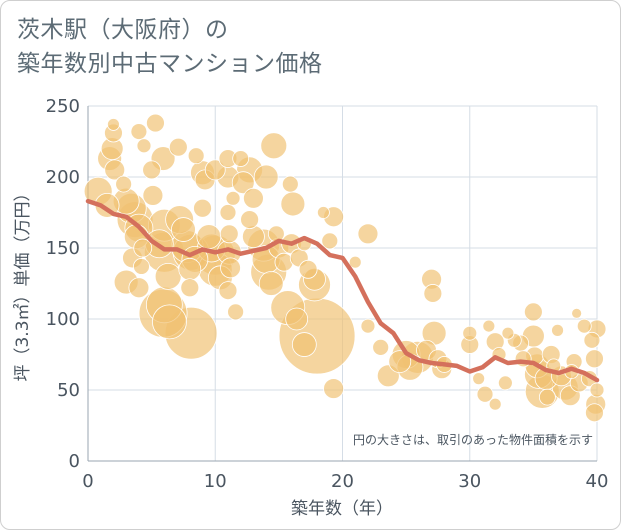 This screenshot has height=530, width=621. What do you see at coordinates (87, 481) in the screenshot?
I see `x-tick-label: 0` at bounding box center [87, 481].